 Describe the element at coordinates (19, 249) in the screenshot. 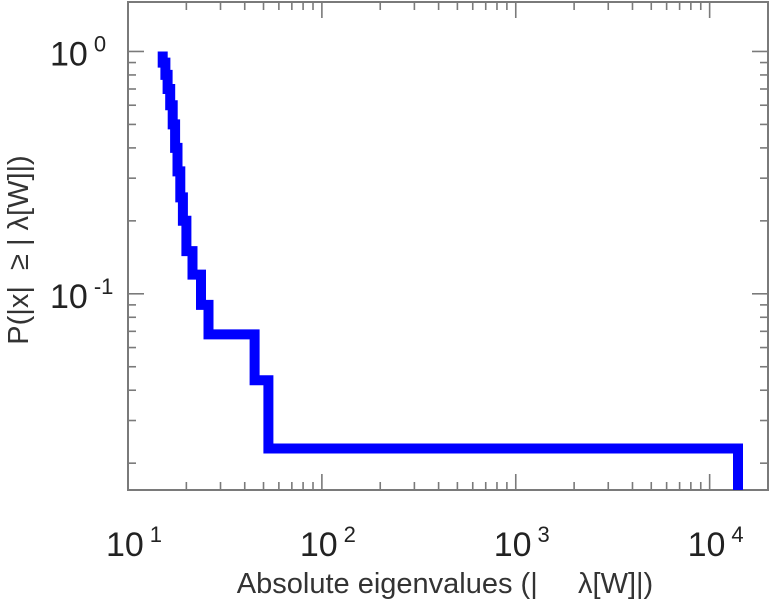

I see `y-axis-title: P(|x| ≥ | λ[W]|)` at that location.